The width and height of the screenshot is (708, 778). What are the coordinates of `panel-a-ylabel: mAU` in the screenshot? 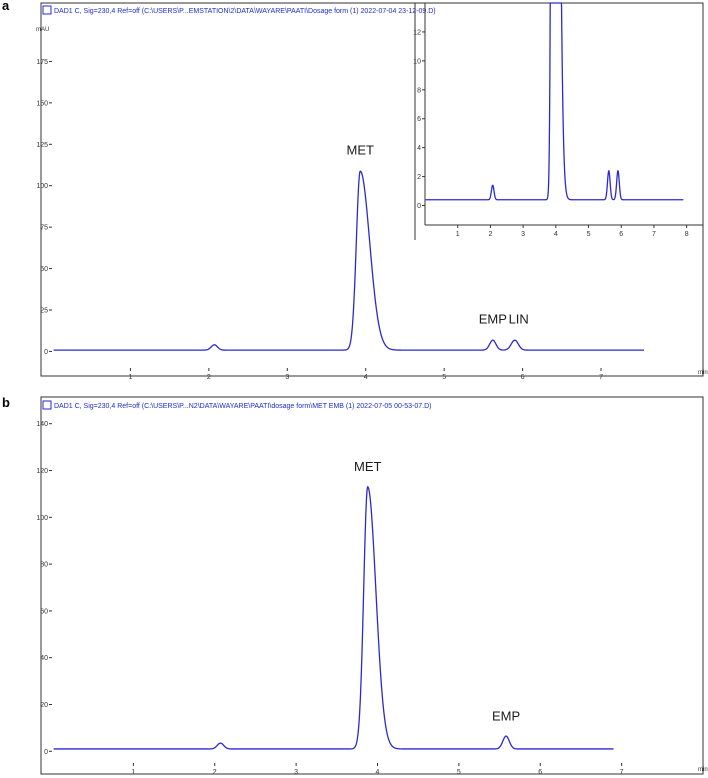 It's located at (42, 30).